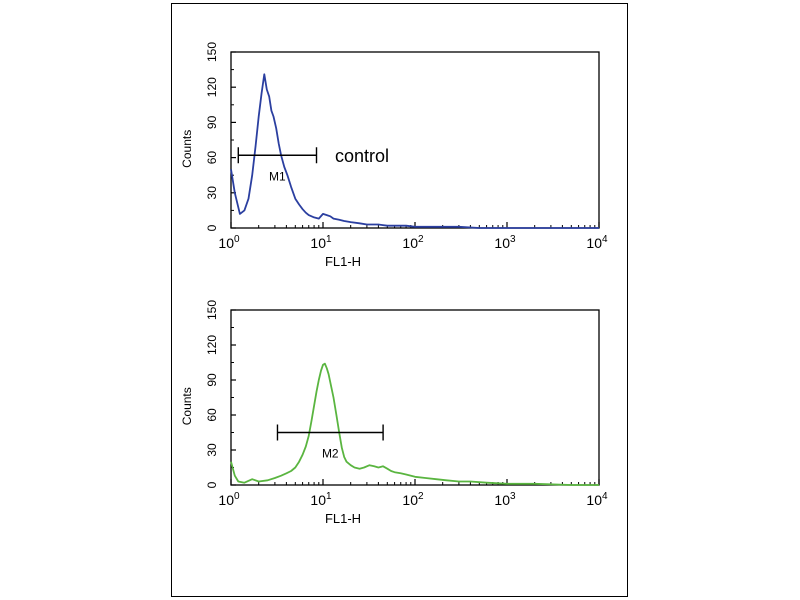 The width and height of the screenshot is (800, 600). What do you see at coordinates (277, 176) in the screenshot?
I see `marker-label: M1` at bounding box center [277, 176].